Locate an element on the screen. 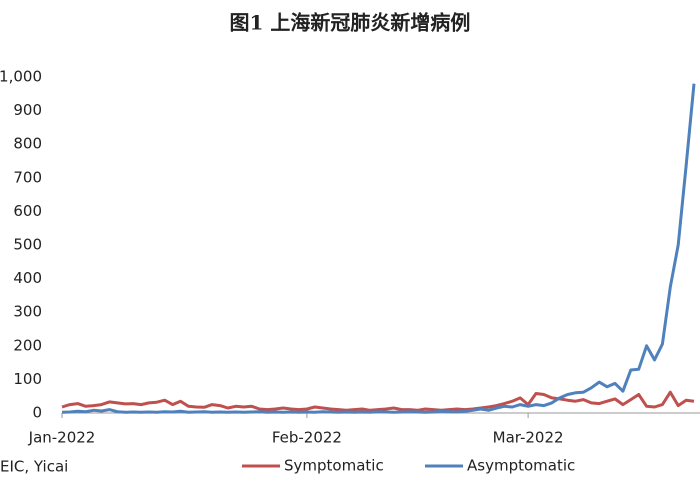  y-tick-label: 300 is located at coordinates (27, 312).